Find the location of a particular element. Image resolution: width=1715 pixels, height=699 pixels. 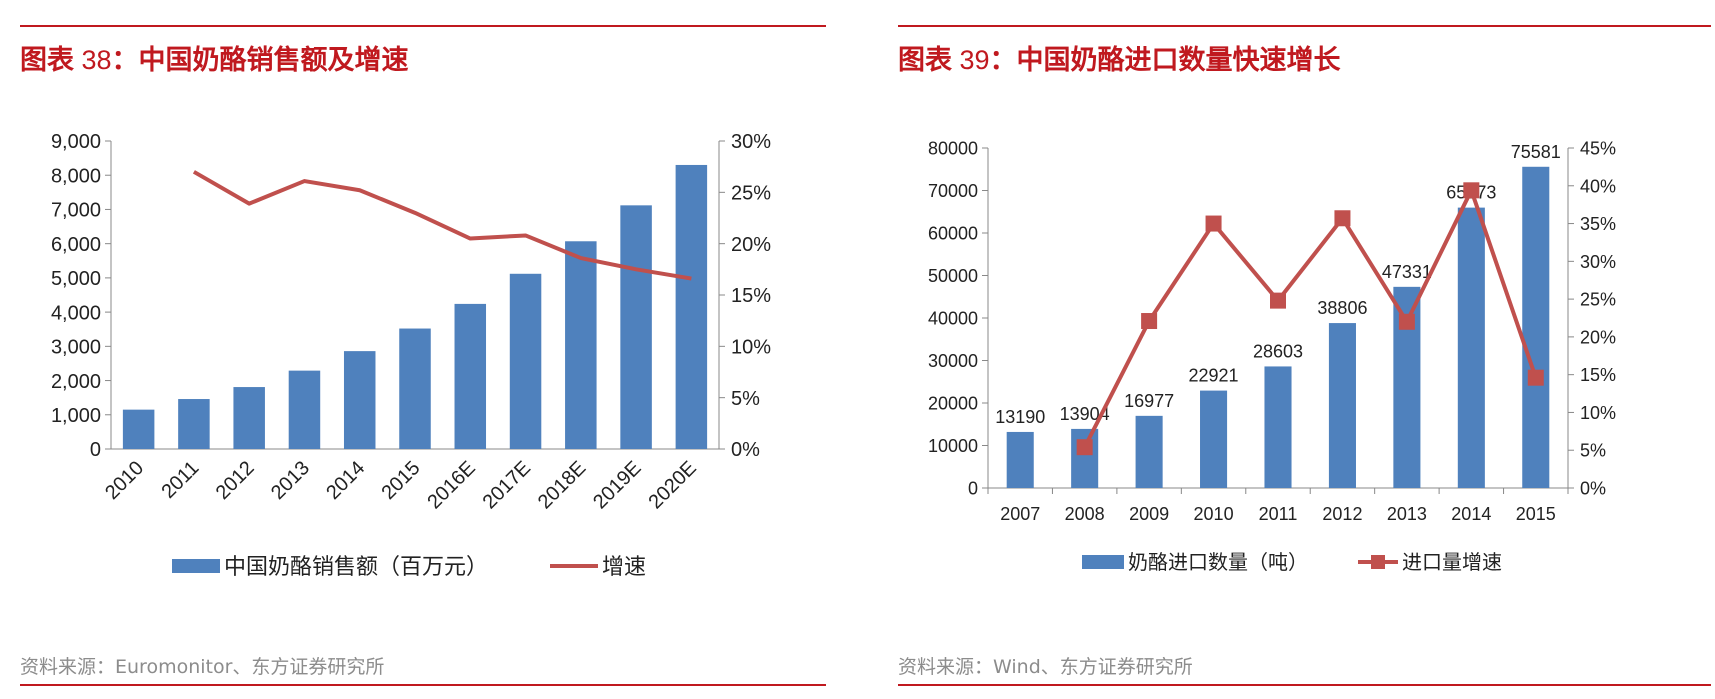

left-chart-title: 图表 38：中国奶酪销售额及增速 is located at coordinates (214, 57).